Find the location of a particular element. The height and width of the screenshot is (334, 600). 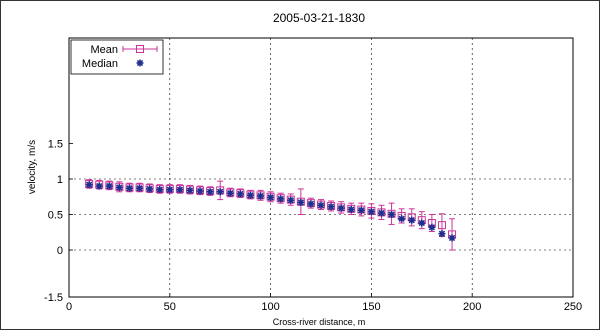

x-tick-label: 200 is located at coordinates (472, 307).